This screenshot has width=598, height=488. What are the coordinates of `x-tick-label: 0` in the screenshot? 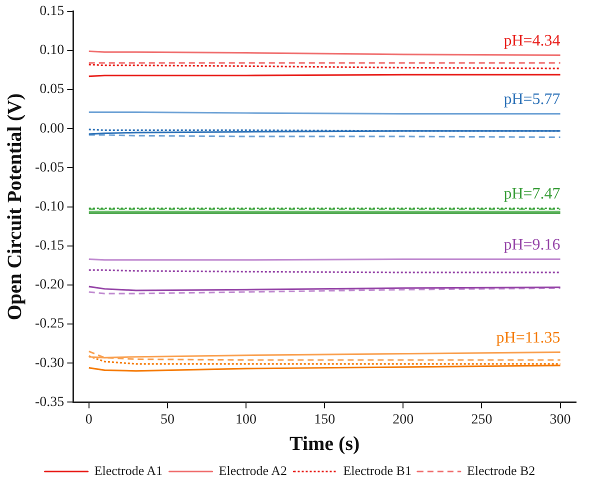 It's located at (88, 420).